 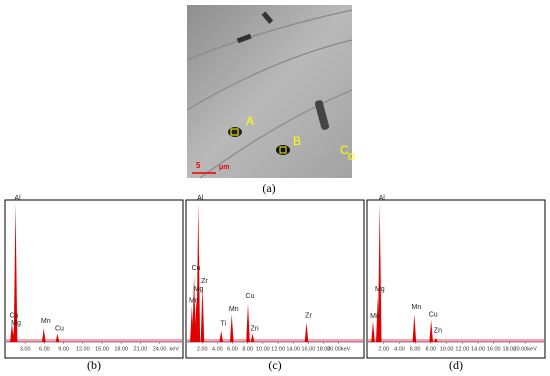 What do you see at coordinates (198, 165) in the screenshot?
I see `scale-value: 5` at bounding box center [198, 165].